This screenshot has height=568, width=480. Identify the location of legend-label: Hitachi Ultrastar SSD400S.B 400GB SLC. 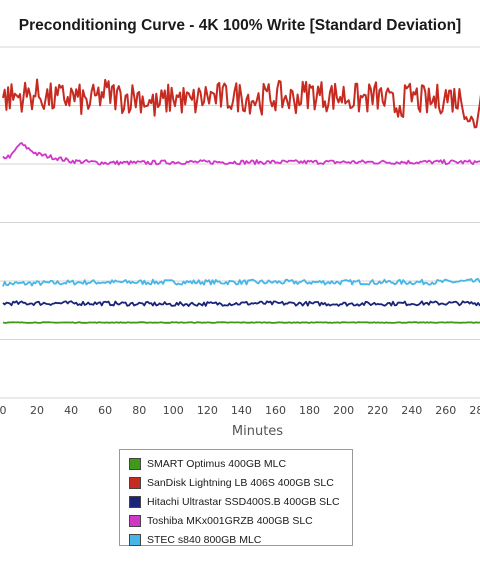
(243, 501).